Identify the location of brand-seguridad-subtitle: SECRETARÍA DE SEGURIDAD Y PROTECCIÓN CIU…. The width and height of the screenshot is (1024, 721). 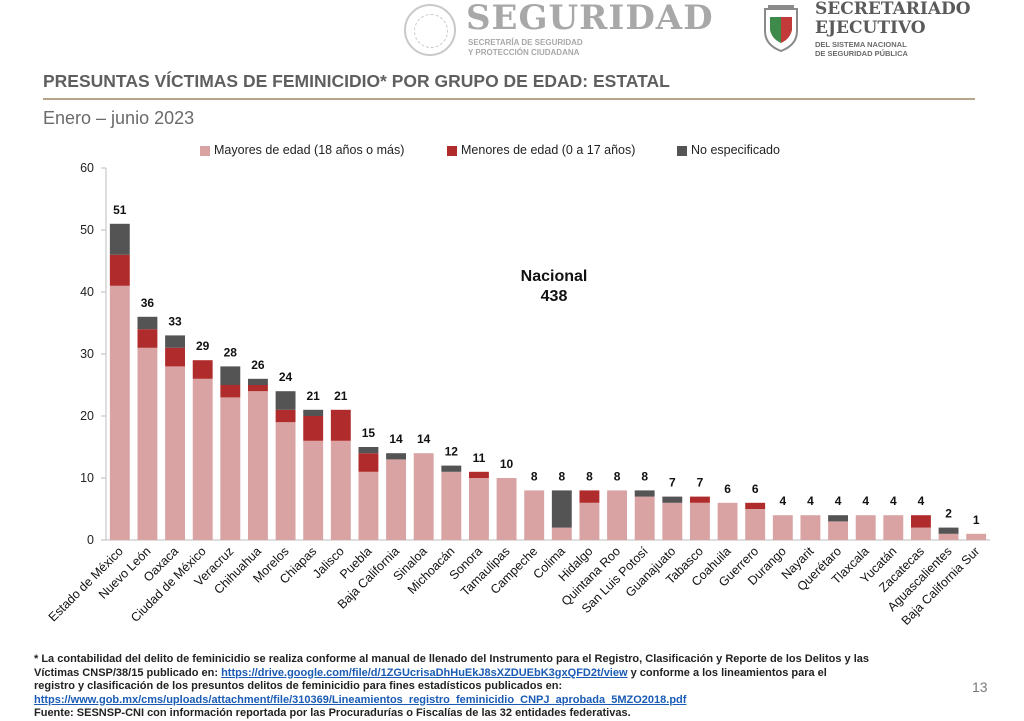
(525, 47).